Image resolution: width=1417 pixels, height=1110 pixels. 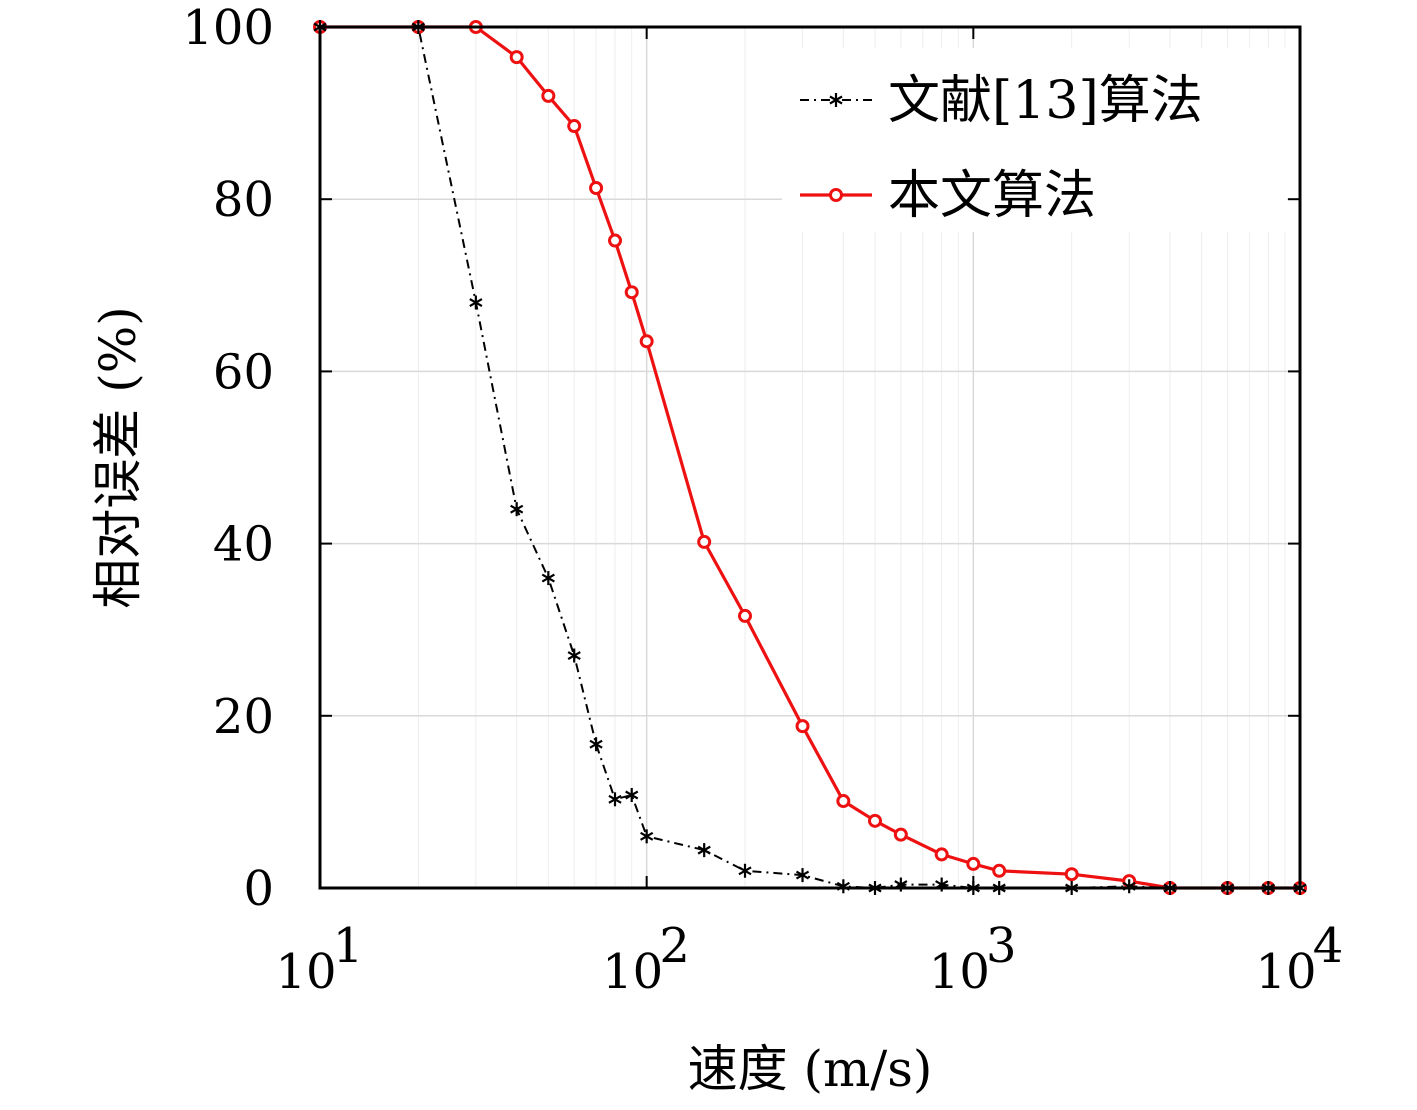 What do you see at coordinates (258, 889) in the screenshot?
I see `y-tick-label: 0` at bounding box center [258, 889].